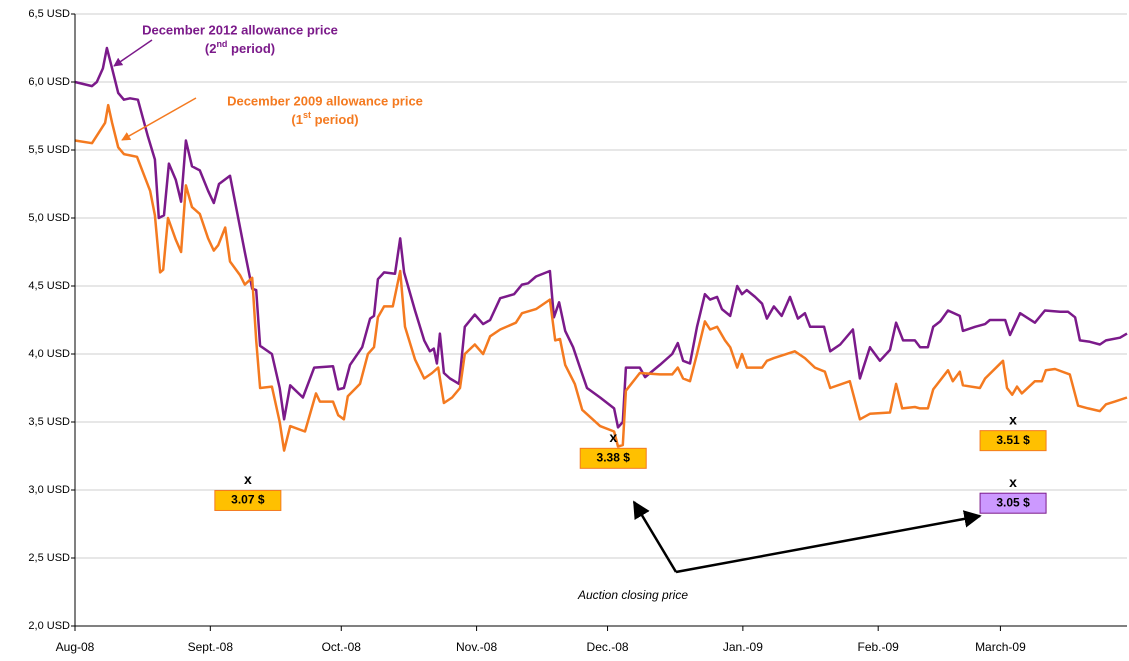  Describe the element at coordinates (49, 558) in the screenshot. I see `y-tick-label: 2,5 USD` at that location.